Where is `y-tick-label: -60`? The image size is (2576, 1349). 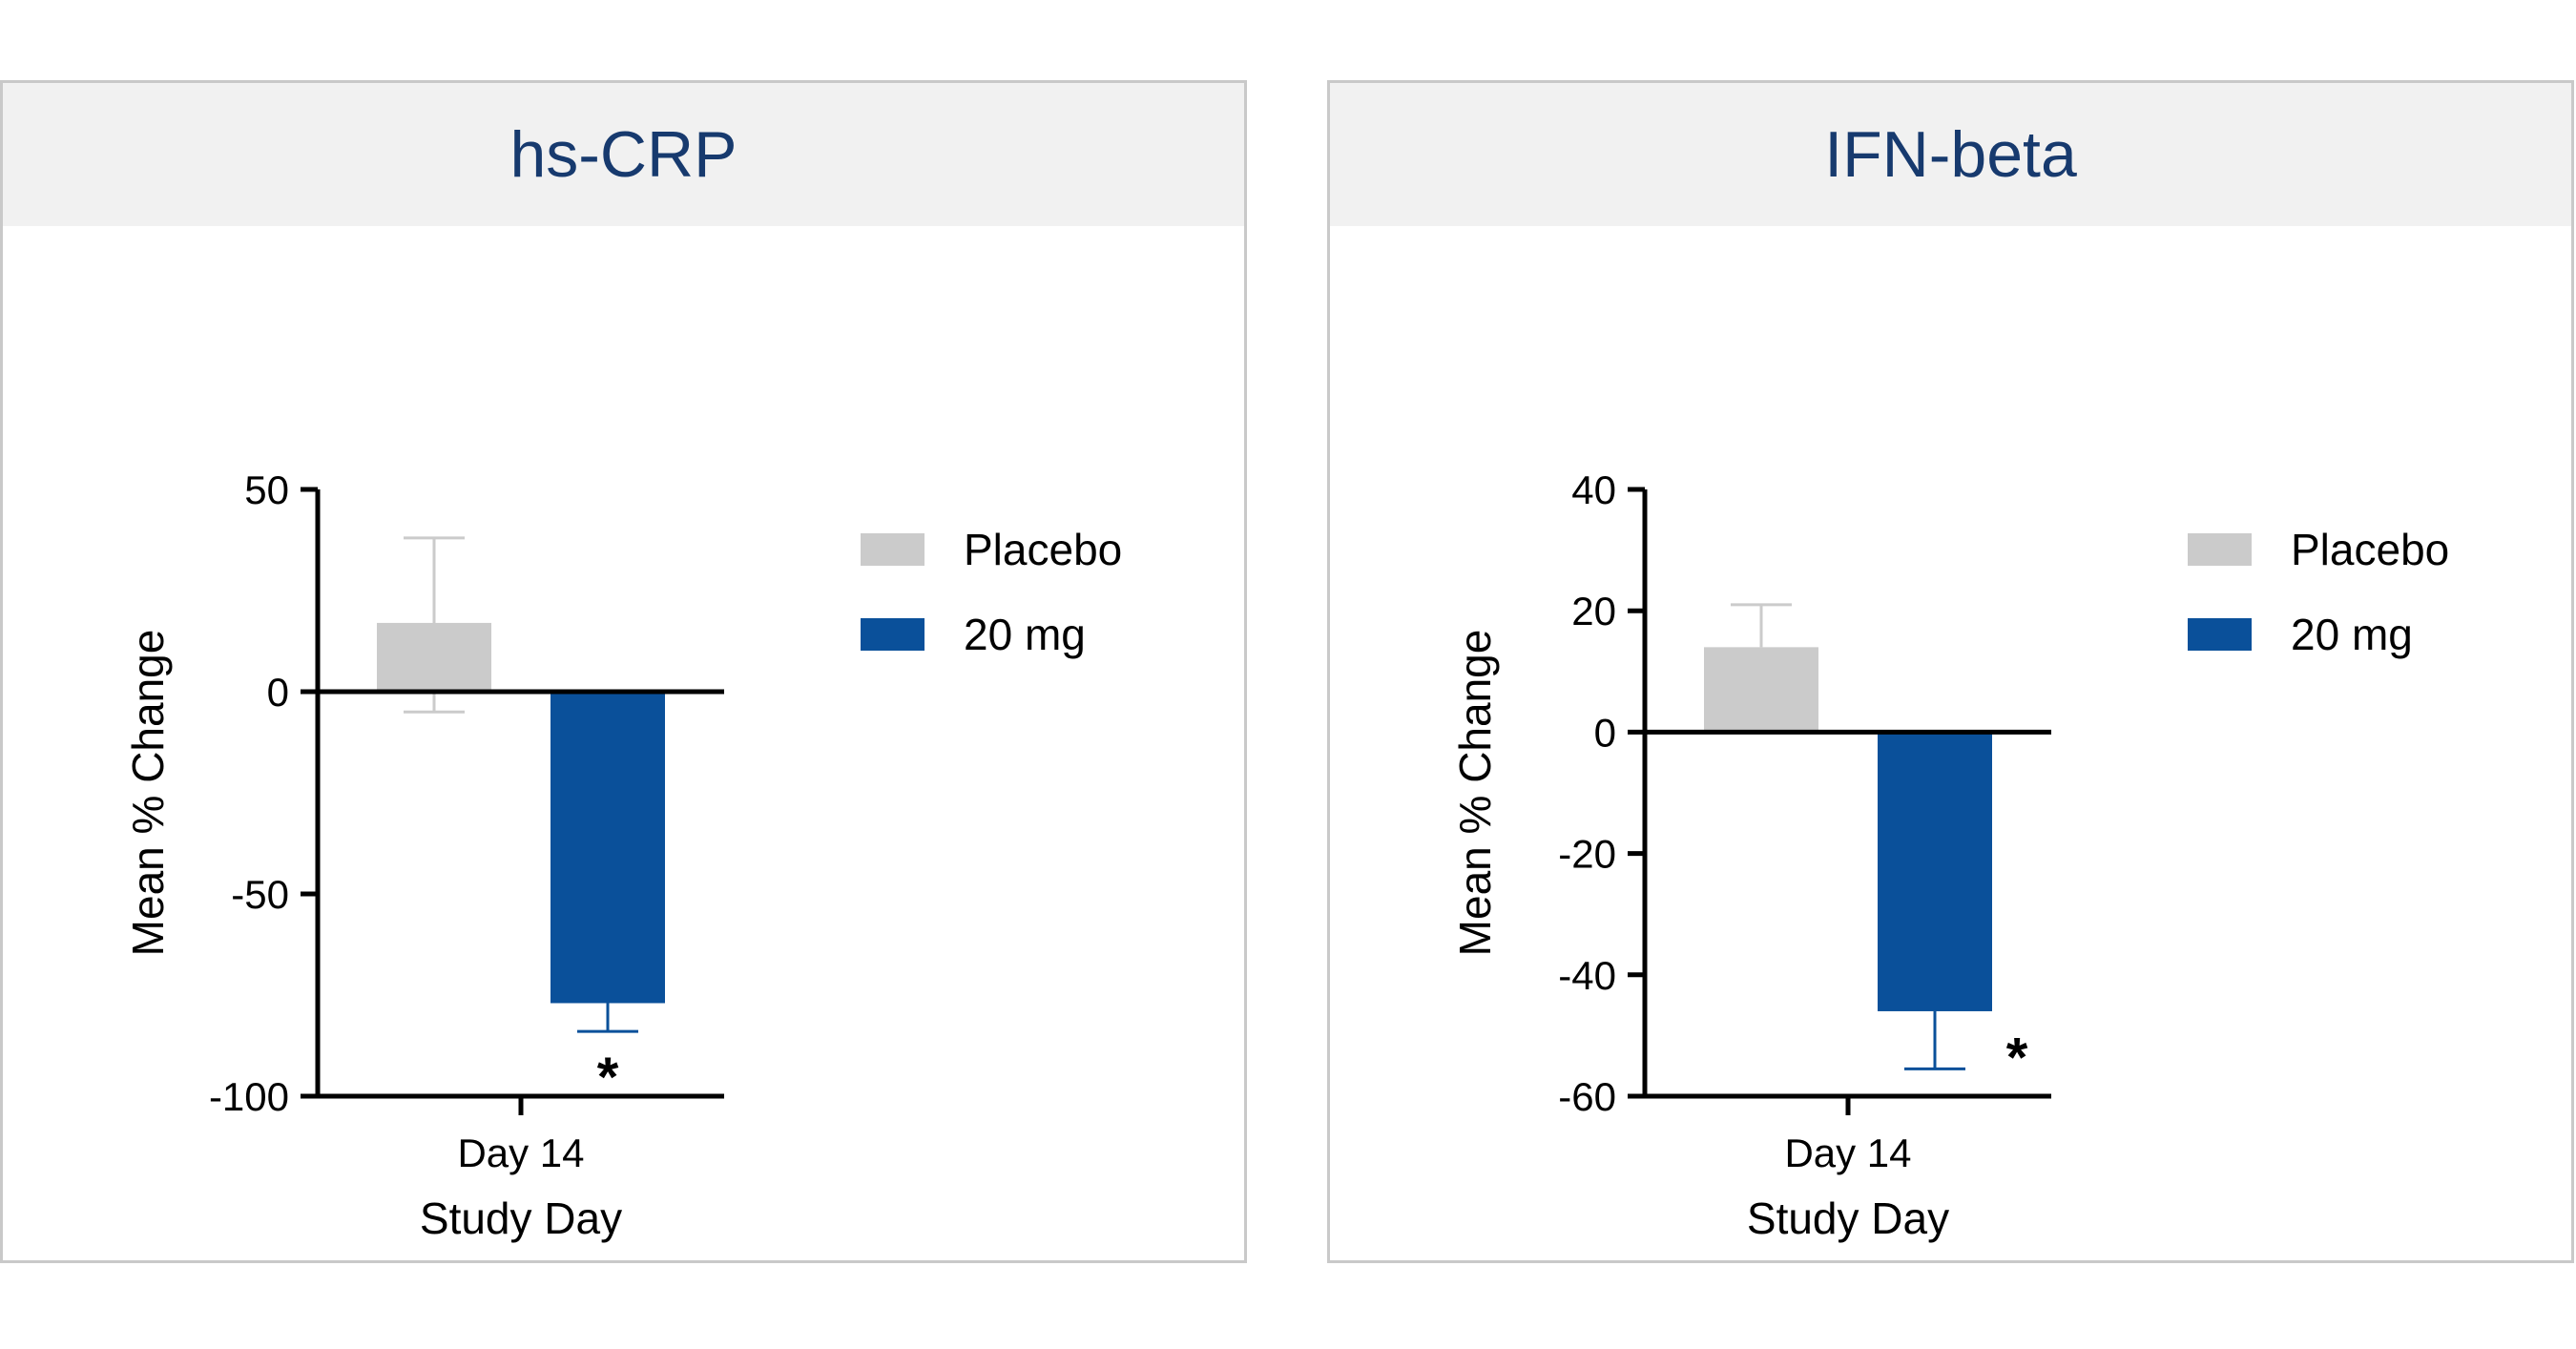 y-tick-label: -60 is located at coordinates (1587, 1096).